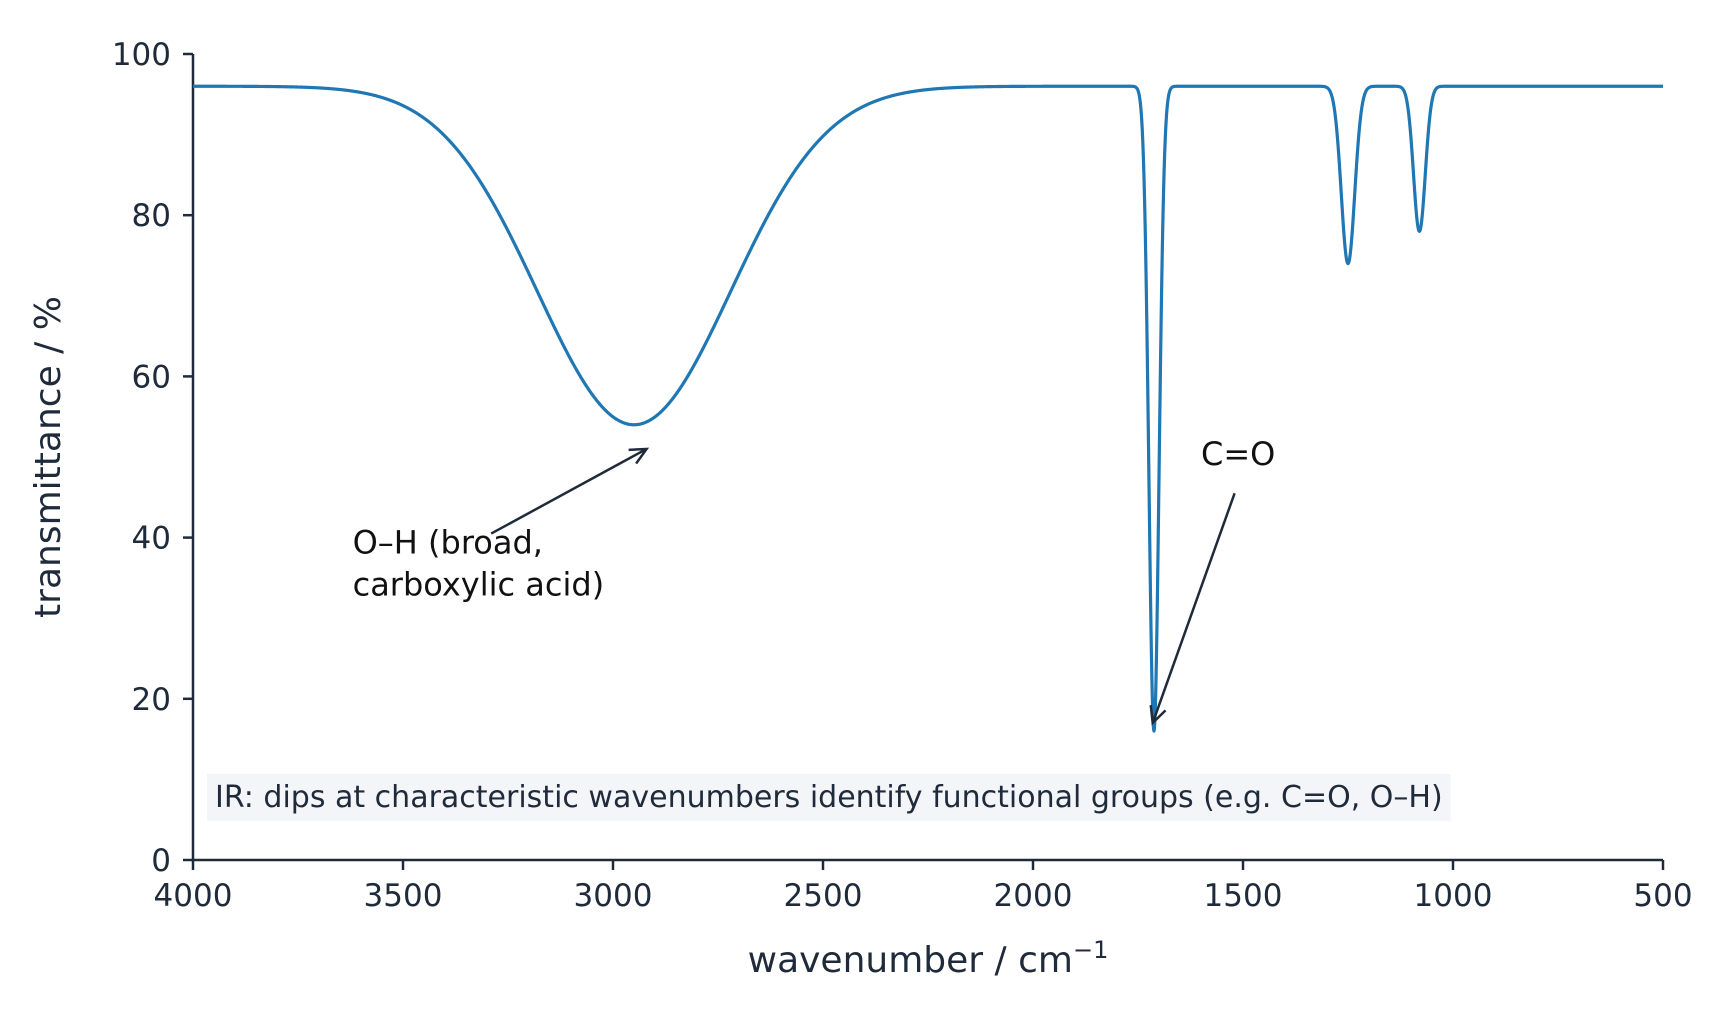 Image resolution: width=1721 pixels, height=1012 pixels. What do you see at coordinates (1662, 896) in the screenshot?
I see `x-tick-label: 500` at bounding box center [1662, 896].